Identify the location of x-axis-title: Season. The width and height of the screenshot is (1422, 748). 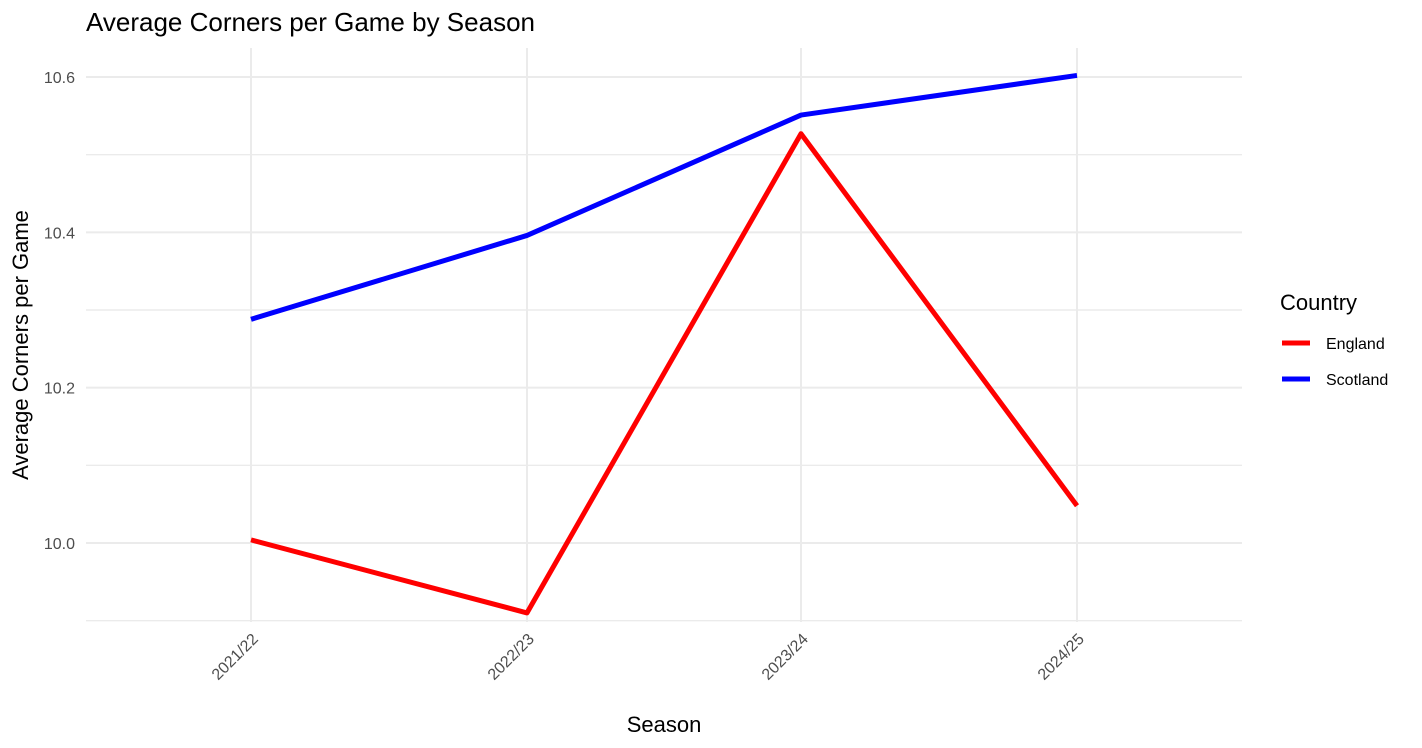
(664, 724).